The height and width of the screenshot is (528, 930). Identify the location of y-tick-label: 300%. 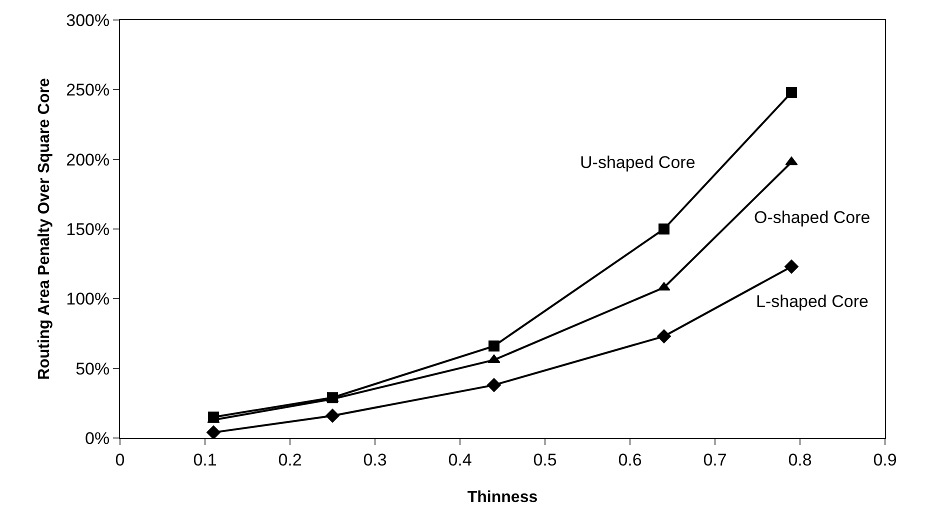
(88, 20).